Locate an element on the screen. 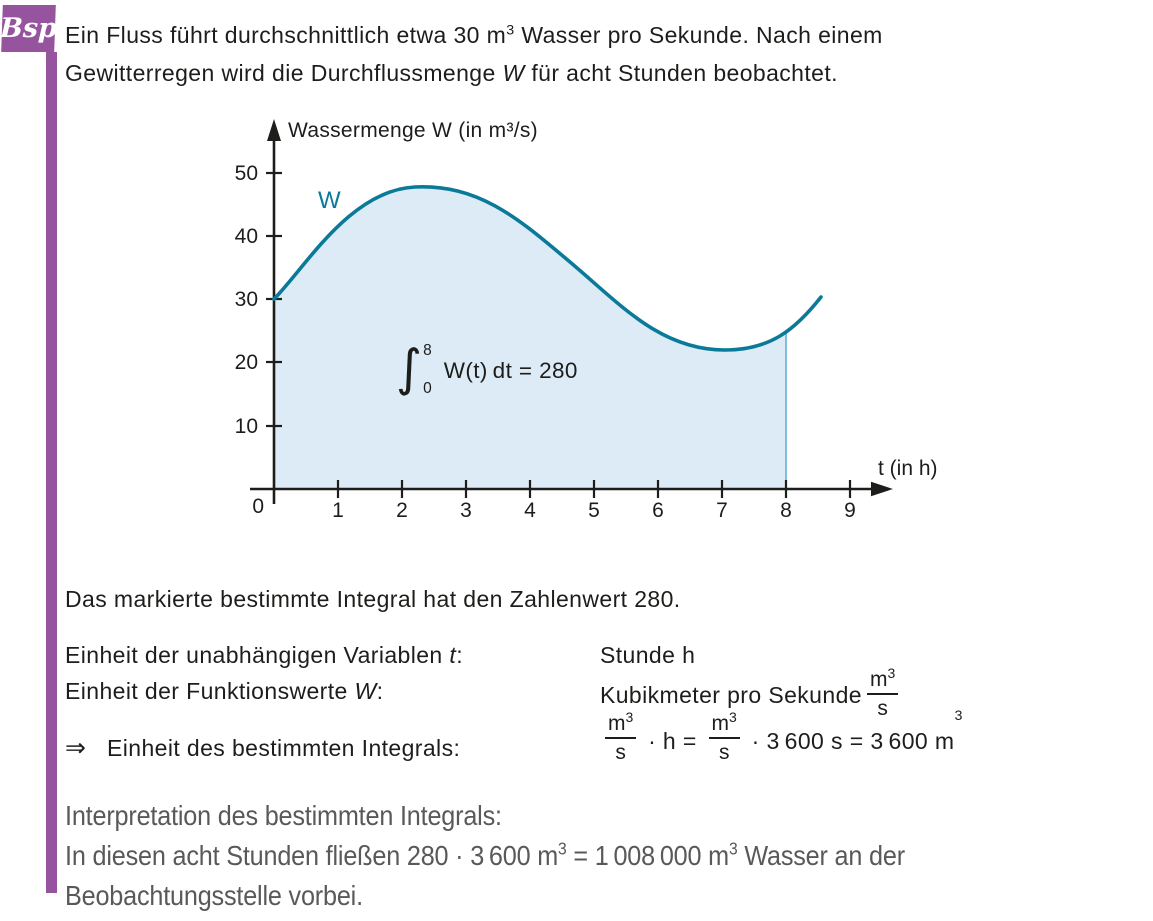 The image size is (1153, 921). variable-t: t is located at coordinates (453, 655).